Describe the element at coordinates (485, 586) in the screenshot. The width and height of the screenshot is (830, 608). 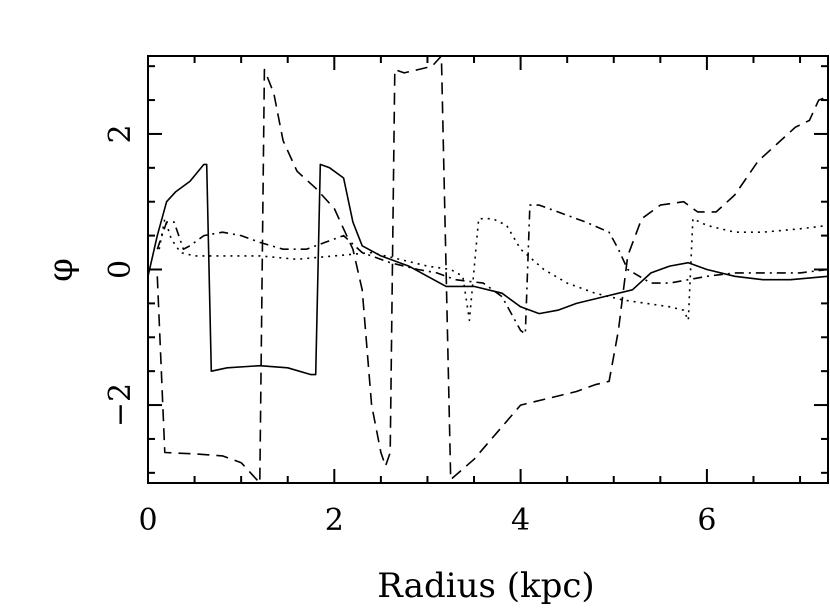
I see `x-axis-label: Radius (kpc)` at that location.